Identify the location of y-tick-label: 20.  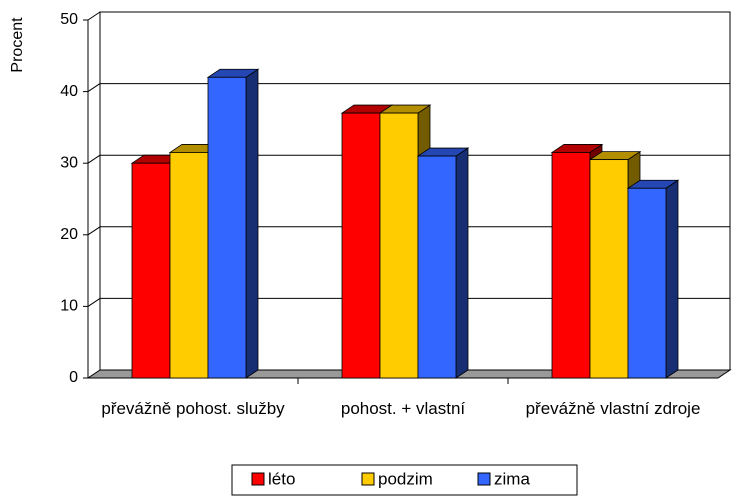
(69, 234).